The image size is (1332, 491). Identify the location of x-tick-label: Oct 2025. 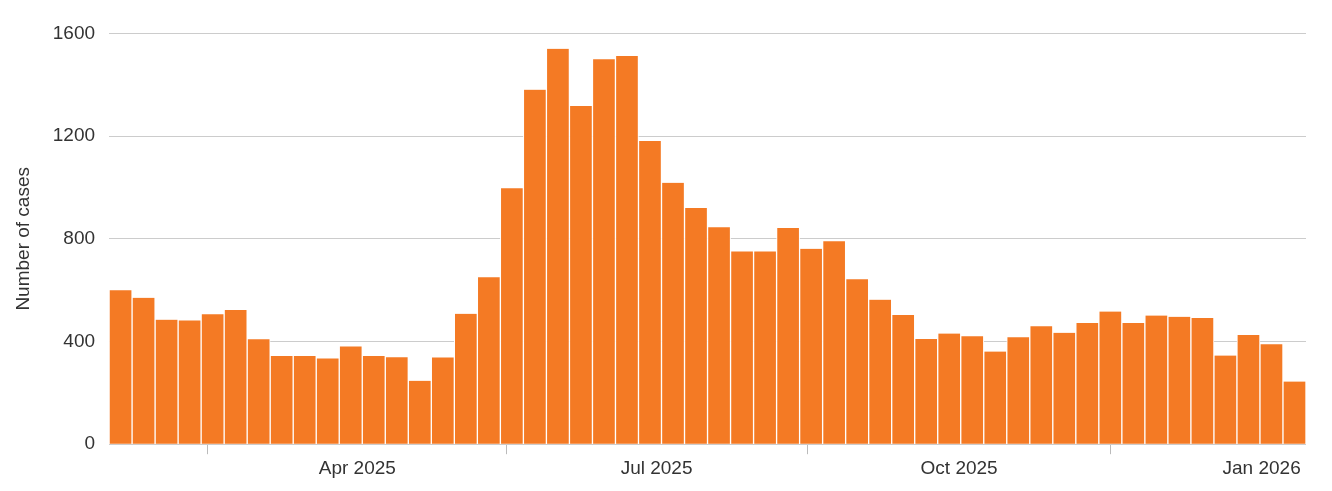
(959, 467).